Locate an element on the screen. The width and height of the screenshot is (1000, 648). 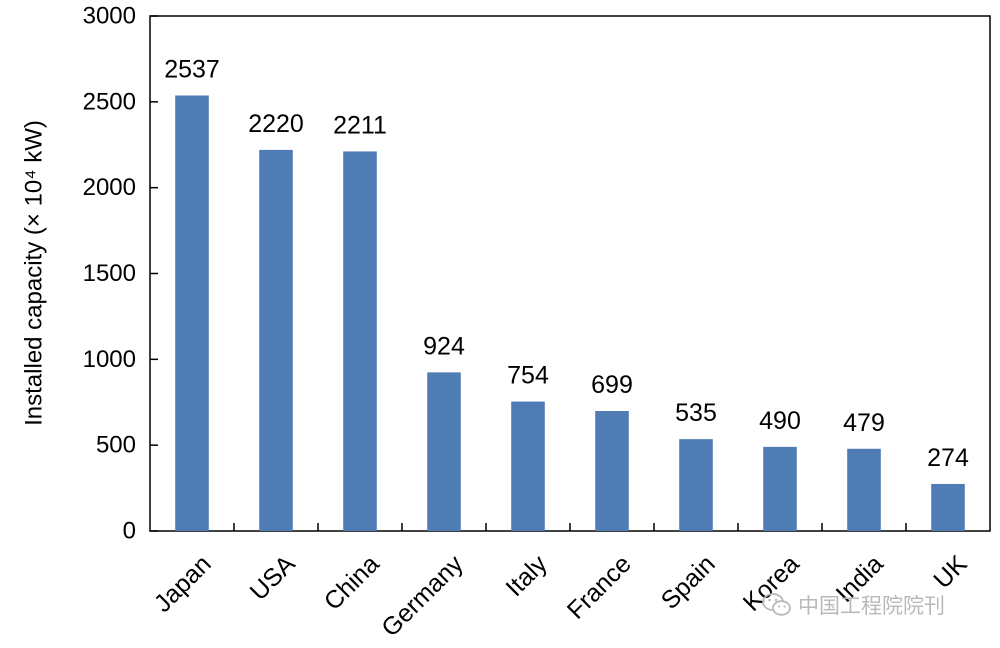
bar-uk is located at coordinates (948, 507).